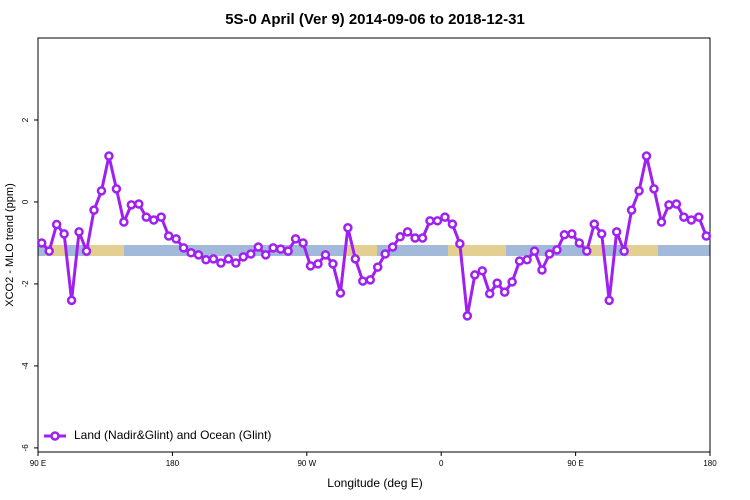  What do you see at coordinates (25, 284) in the screenshot?
I see `y-tick-label: -2` at bounding box center [25, 284].